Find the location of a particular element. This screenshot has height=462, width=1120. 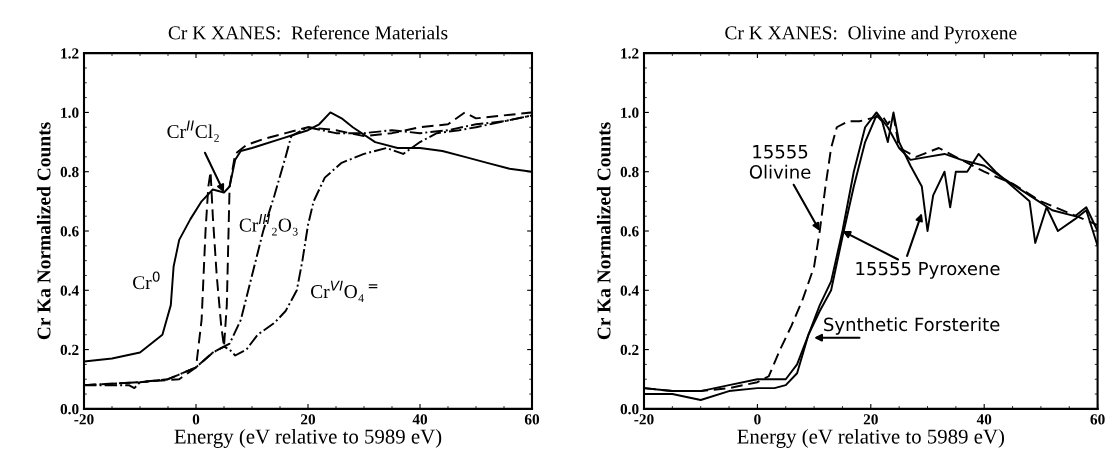

annotation: Cr$^{II}$Cl₂ is located at coordinates (193, 131).